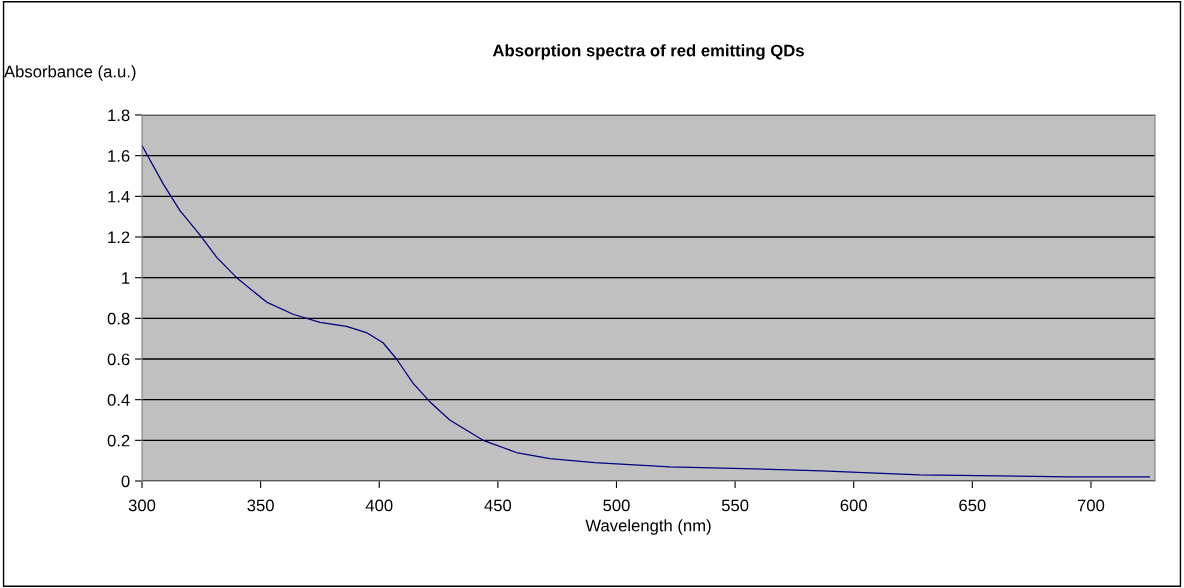 The height and width of the screenshot is (588, 1184). Describe the element at coordinates (126, 278) in the screenshot. I see `y-tick-label: 1` at that location.